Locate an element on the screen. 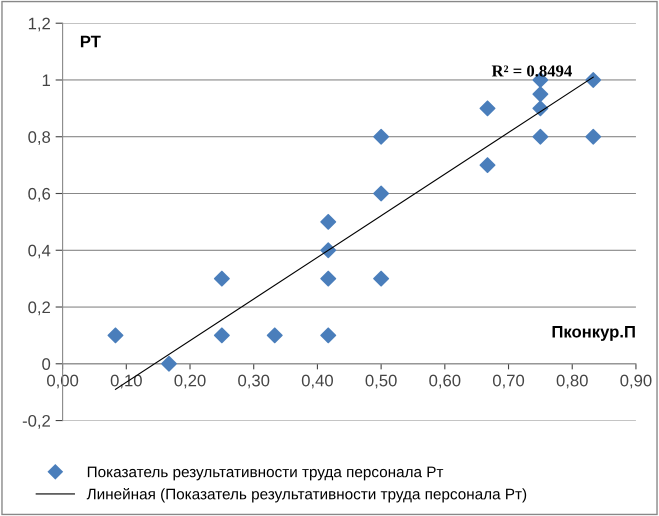 This screenshot has height=516, width=659. x-tick-label: 0,30 is located at coordinates (254, 381).